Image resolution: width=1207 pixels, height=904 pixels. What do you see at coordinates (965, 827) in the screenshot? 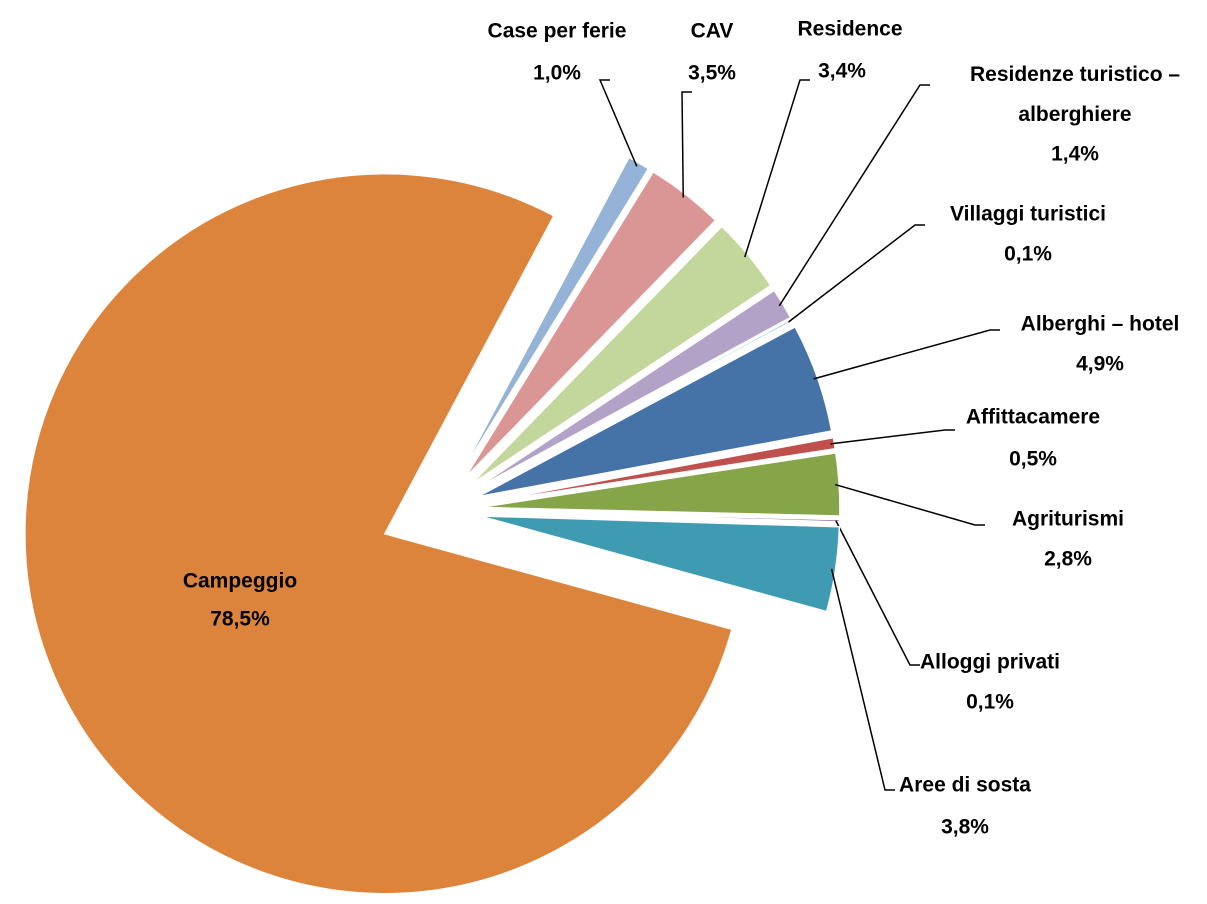
I see `value-label: 3,8%` at bounding box center [965, 827].